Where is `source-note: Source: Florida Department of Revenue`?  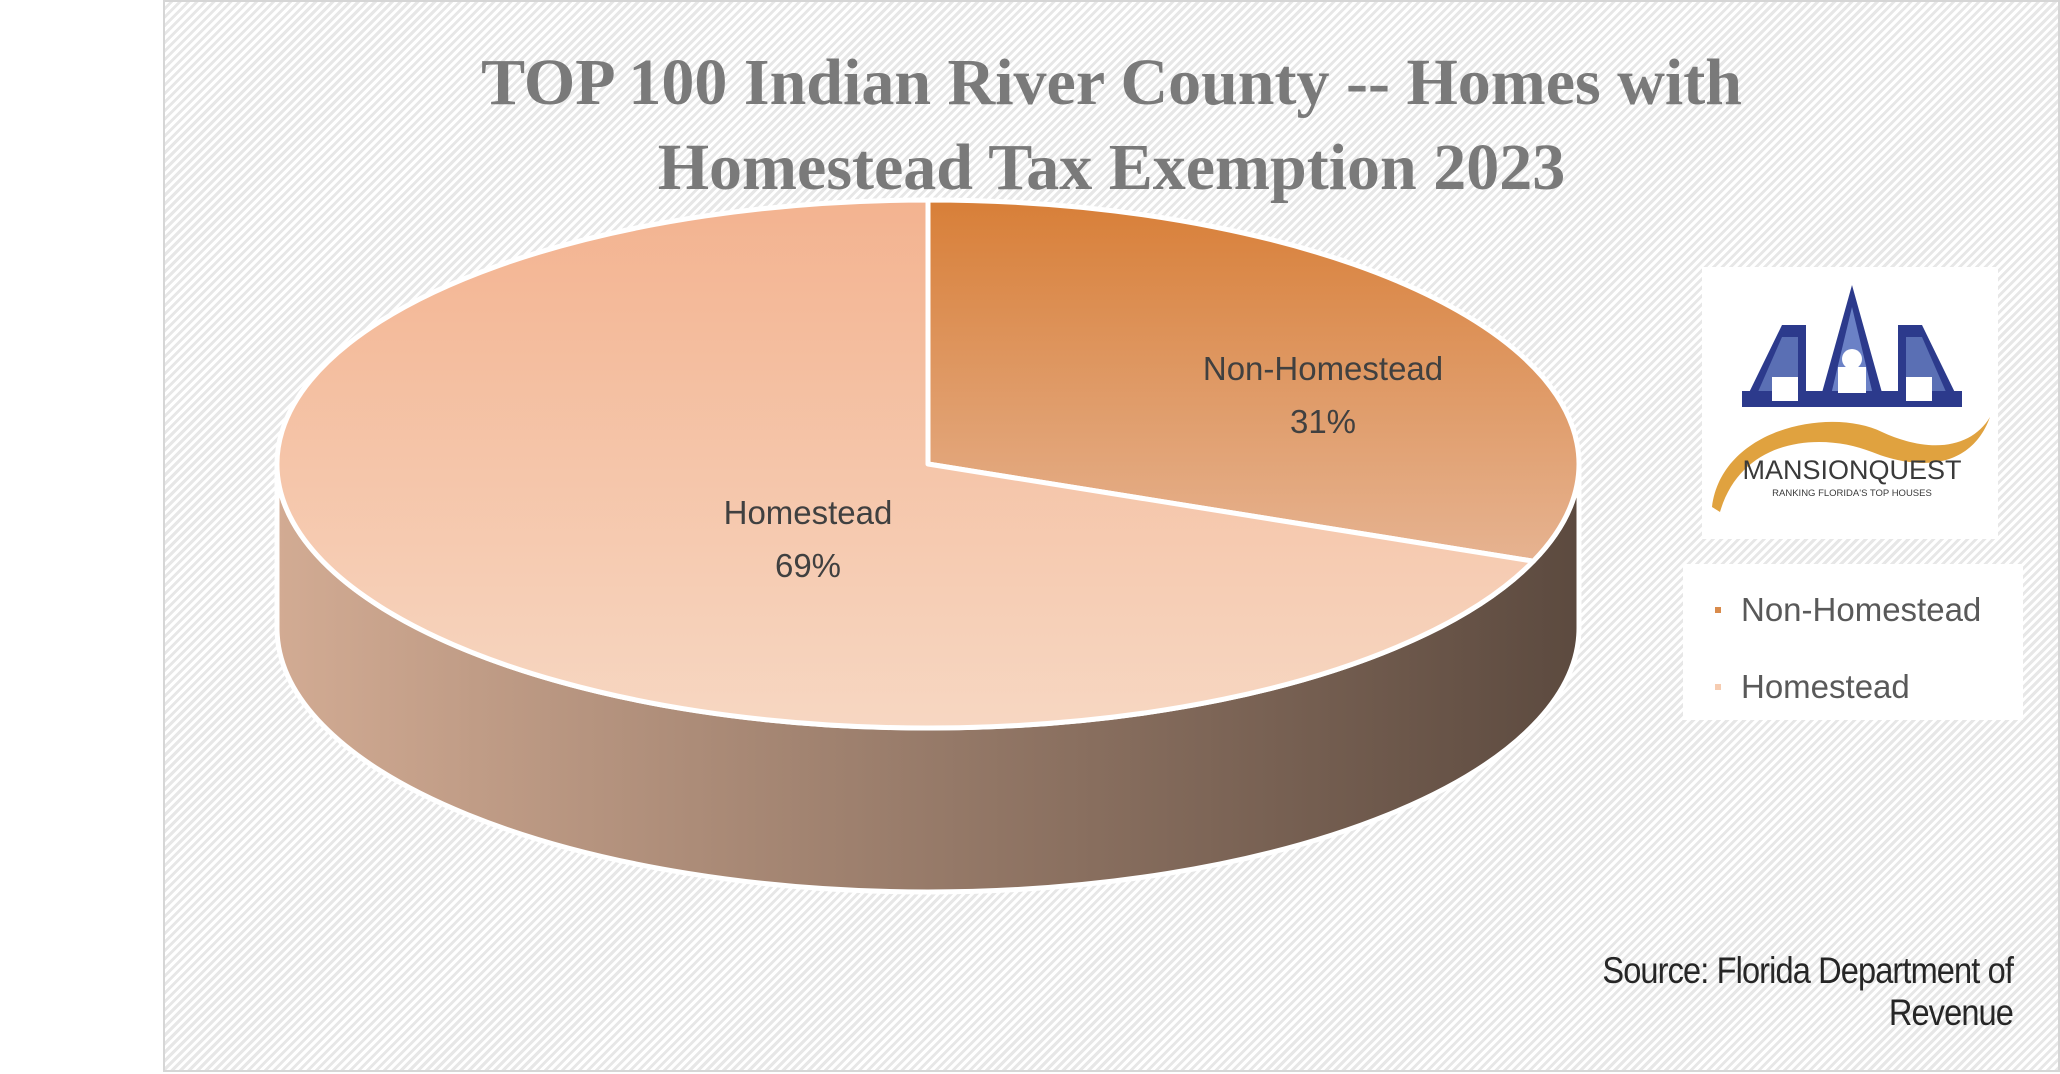 source-note: Source: Florida Department of Revenue is located at coordinates (1808, 991).